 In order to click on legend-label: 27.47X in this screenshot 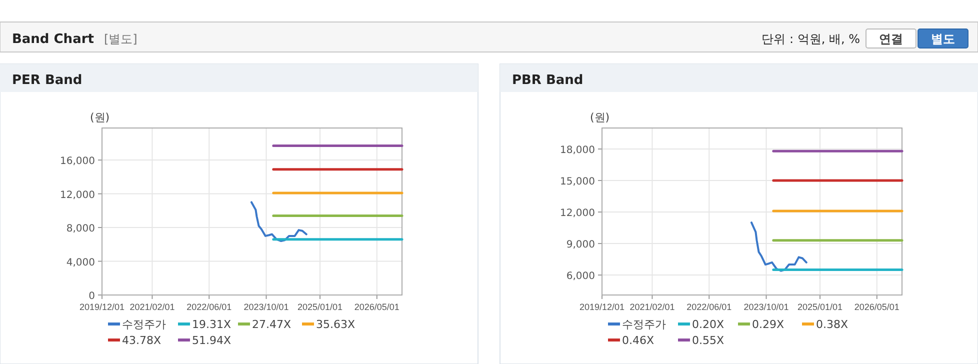, I will do `click(272, 324)`.